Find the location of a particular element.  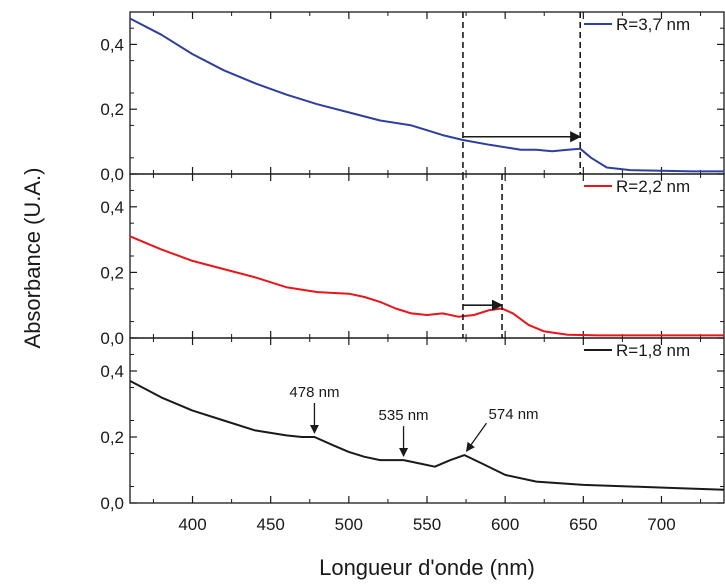

series-line is located at coordinates (426, 286).